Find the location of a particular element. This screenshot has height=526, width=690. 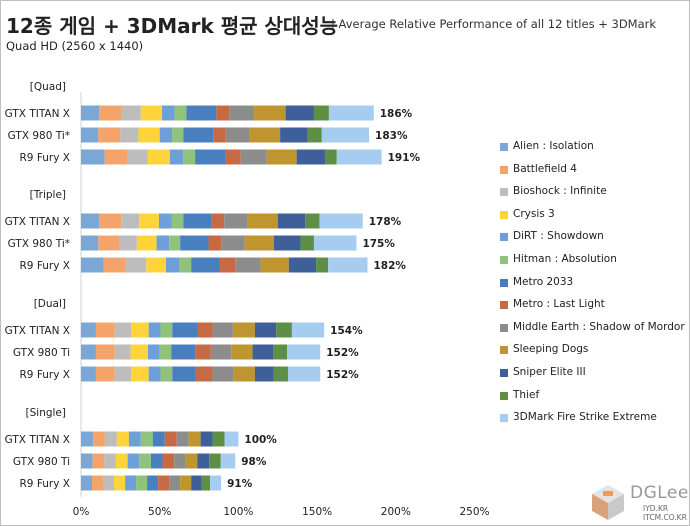

resolution-label: Quad HD (2560 x 1440) is located at coordinates (75, 46).